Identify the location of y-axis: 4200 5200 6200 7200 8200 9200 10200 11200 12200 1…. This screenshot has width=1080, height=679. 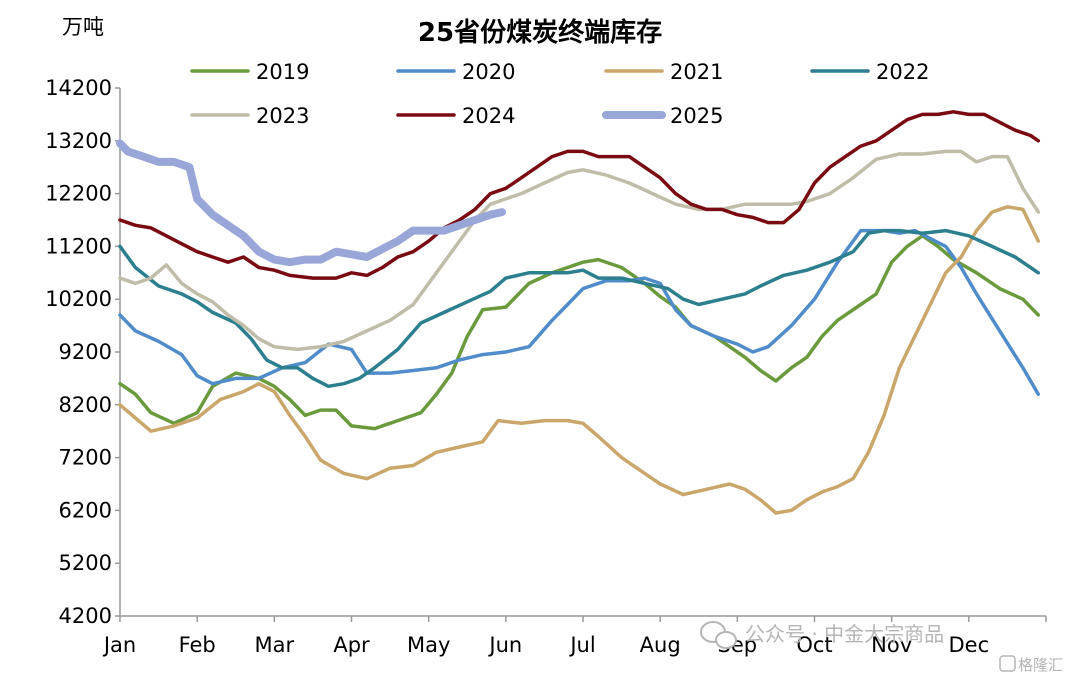
(83, 352).